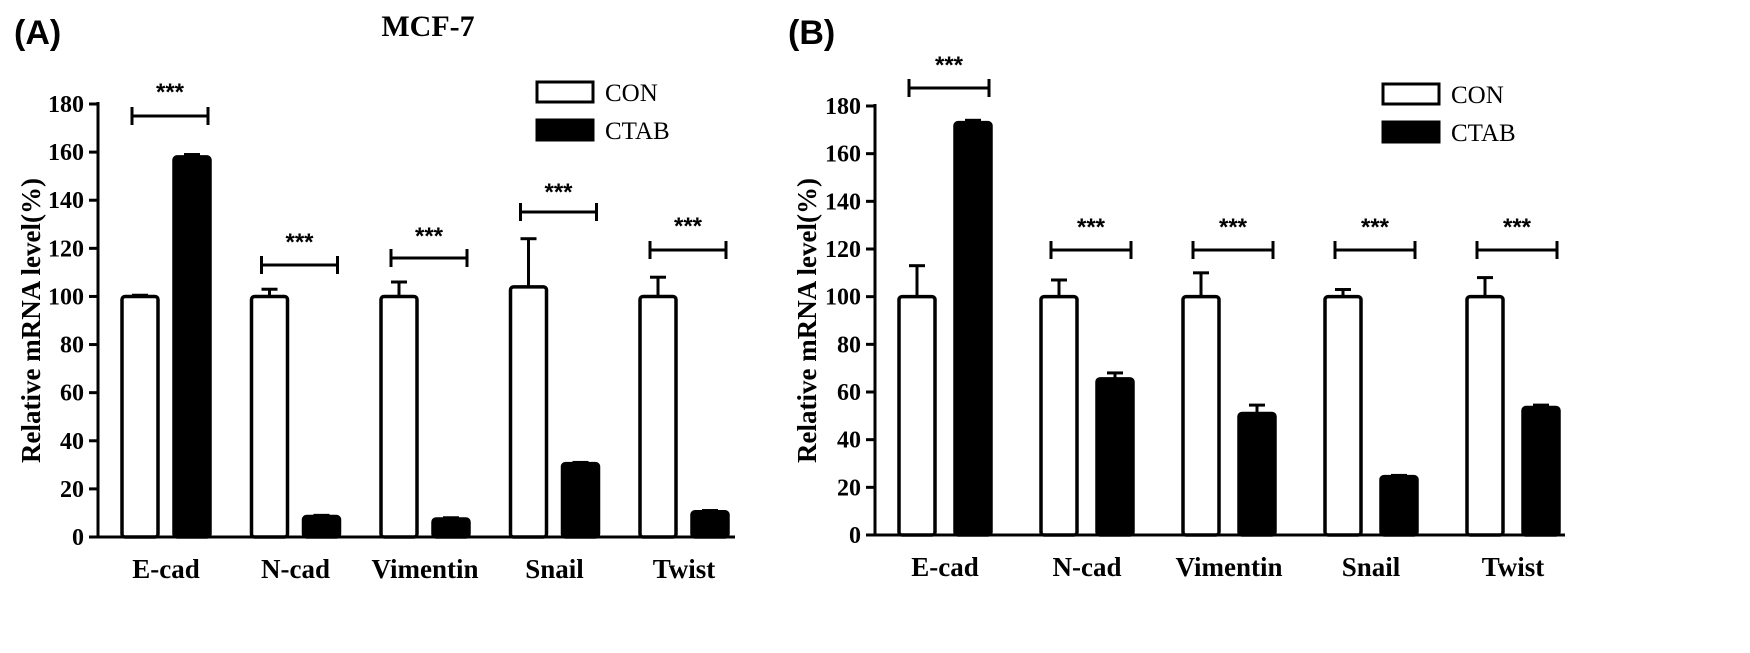  Describe the element at coordinates (427, 26) in the screenshot. I see `chart-title: MCF-7` at that location.